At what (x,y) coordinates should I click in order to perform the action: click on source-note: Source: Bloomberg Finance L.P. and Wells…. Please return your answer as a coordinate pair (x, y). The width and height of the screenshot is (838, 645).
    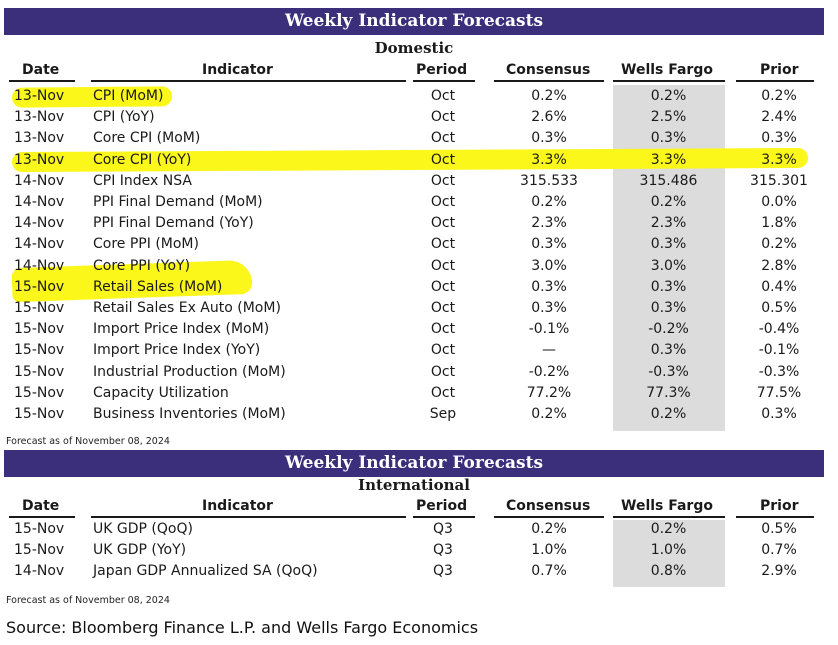
    Looking at the image, I should click on (242, 627).